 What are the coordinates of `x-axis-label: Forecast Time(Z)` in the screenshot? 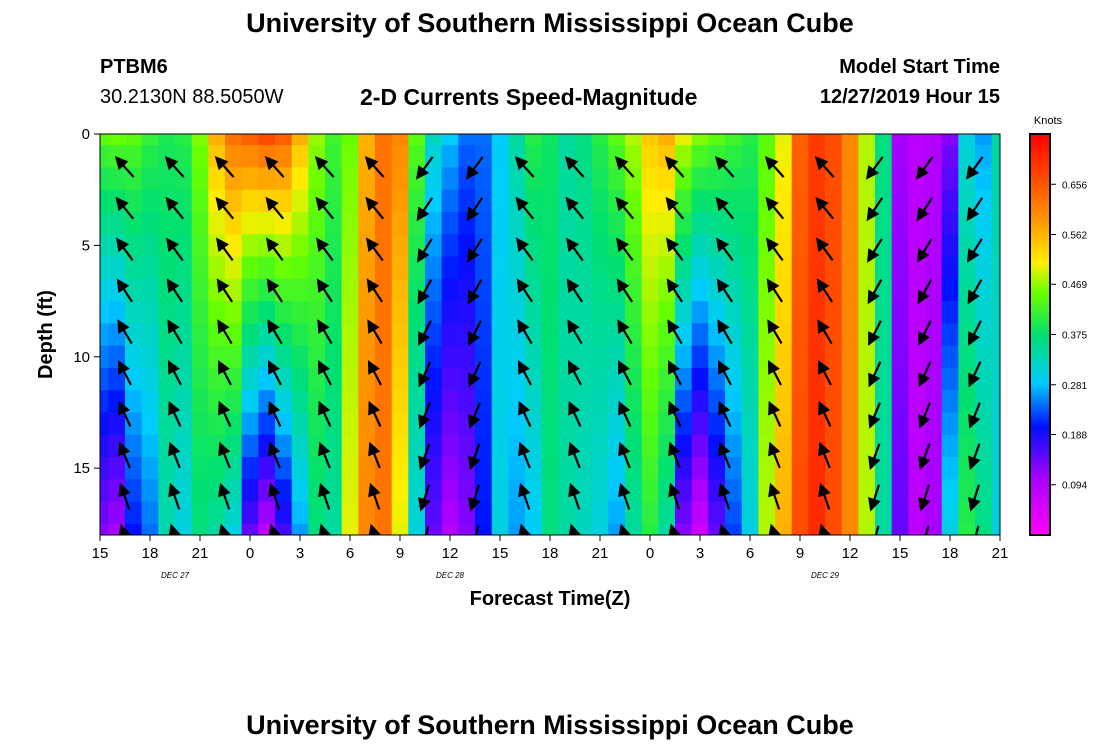 It's located at (550, 599).